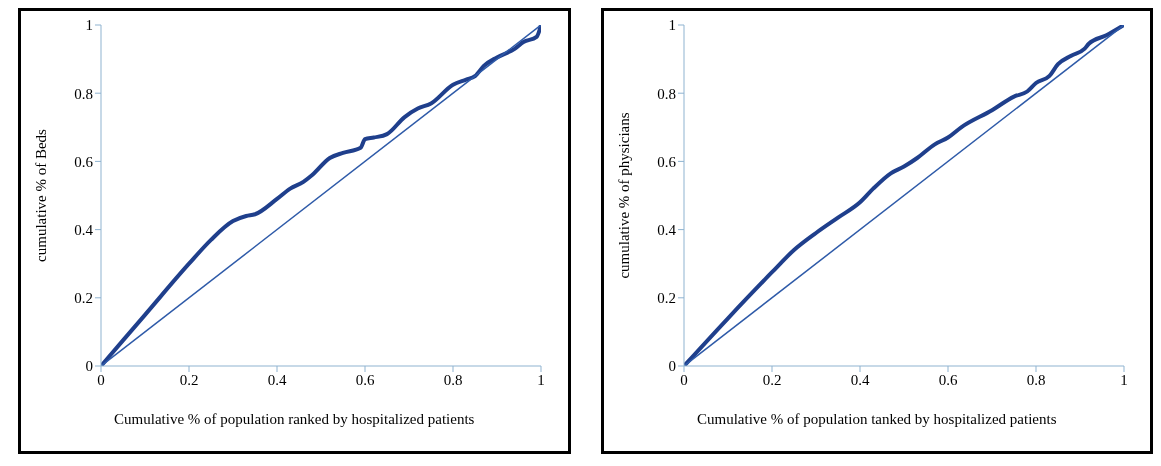  What do you see at coordinates (294, 419) in the screenshot?
I see `x-axis-title: Cumulative % of population ranked by hospitalized patients` at bounding box center [294, 419].